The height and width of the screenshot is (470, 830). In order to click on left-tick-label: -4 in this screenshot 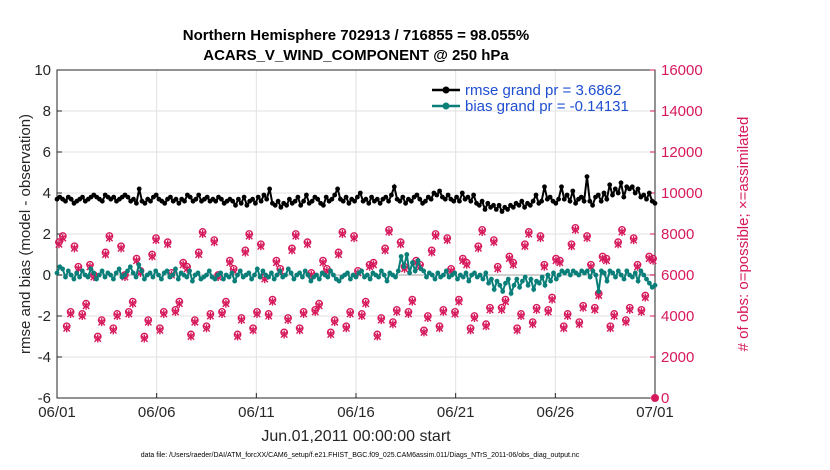, I will do `click(44, 357)`.